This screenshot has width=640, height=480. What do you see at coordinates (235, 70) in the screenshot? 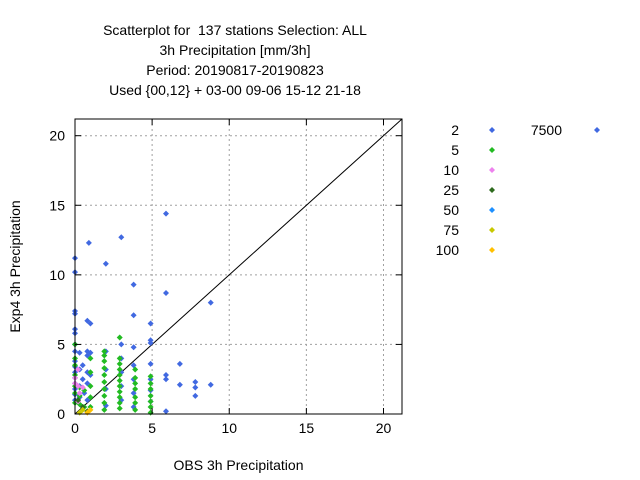
I see `title-line-3: Period: 20190817-20190823` at bounding box center [235, 70].